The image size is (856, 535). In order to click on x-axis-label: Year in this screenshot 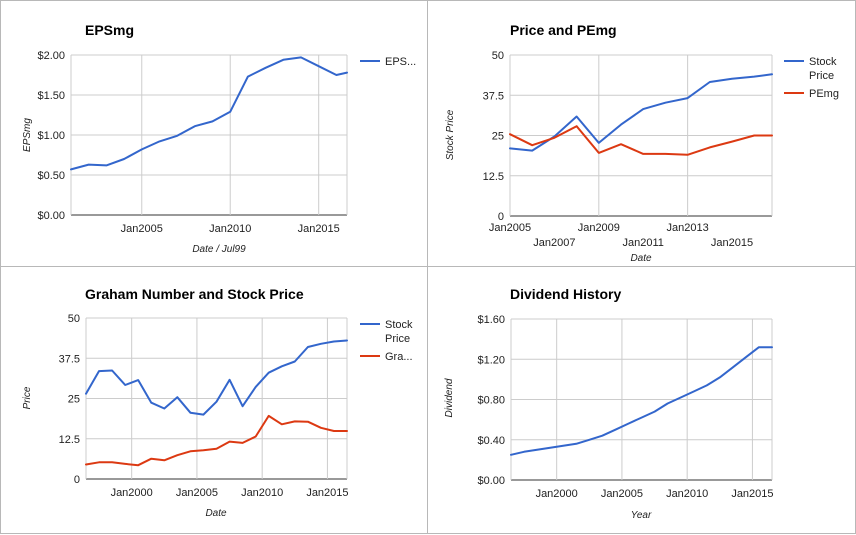, I will do `click(641, 515)`.